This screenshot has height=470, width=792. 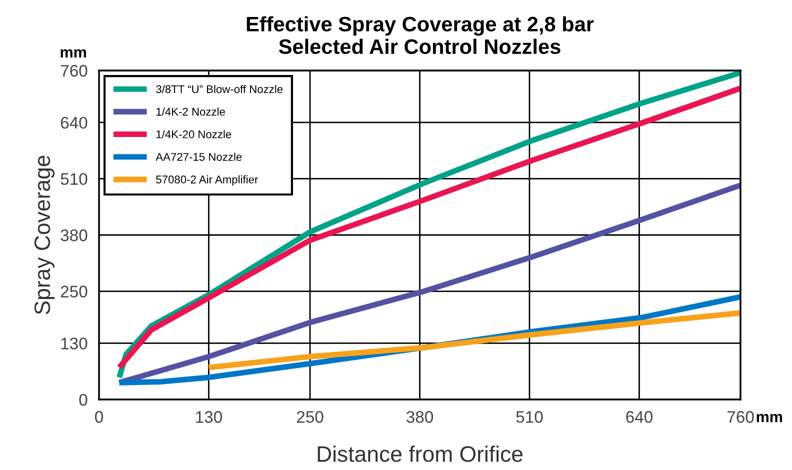 I want to click on y-tick-label: 510, so click(x=74, y=179).